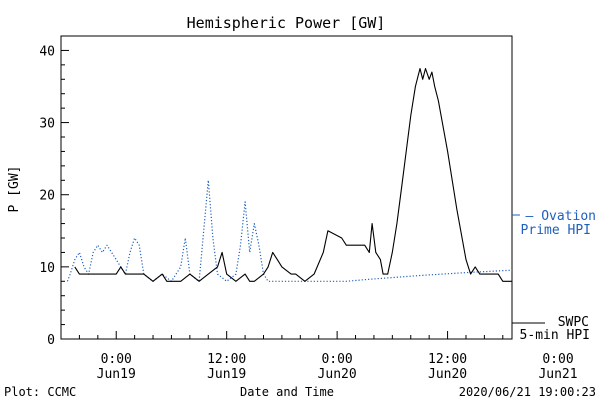 This screenshot has height=400, width=600. Describe the element at coordinates (47, 51) in the screenshot. I see `y-tick-label: 40` at that location.